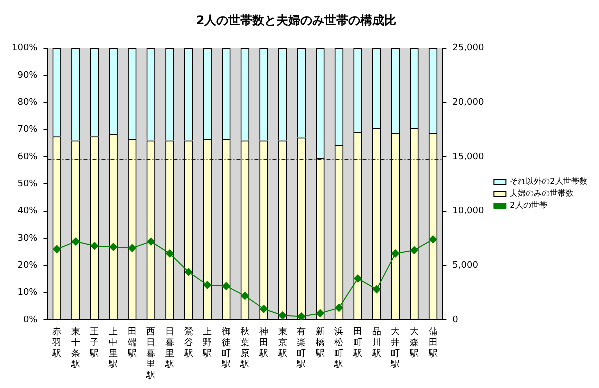 The height and width of the screenshot is (388, 599). I want to click on x-tick-label: 上中里駅, so click(113, 348).